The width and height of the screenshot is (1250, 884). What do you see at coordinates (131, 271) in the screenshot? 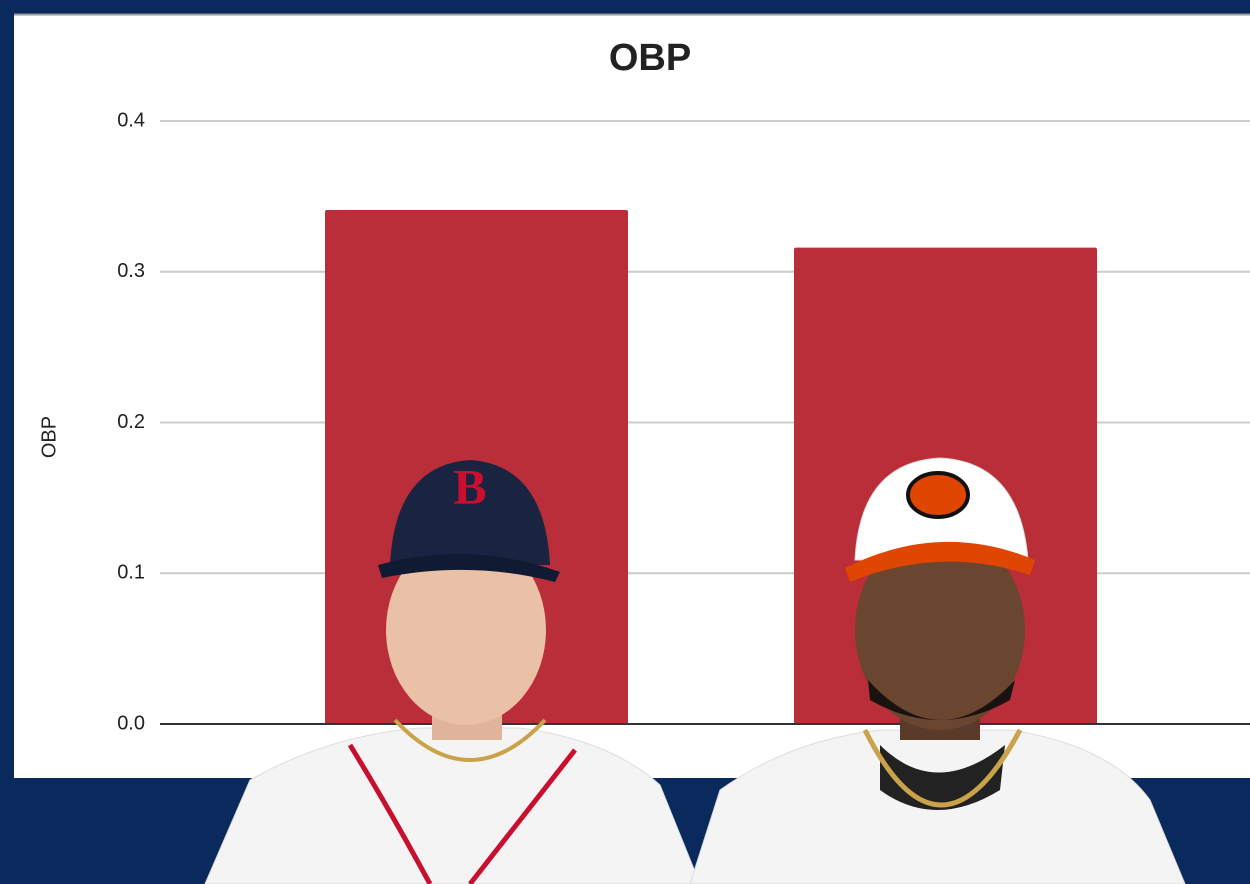
I see `y-tick-label: 0.3` at bounding box center [131, 271].